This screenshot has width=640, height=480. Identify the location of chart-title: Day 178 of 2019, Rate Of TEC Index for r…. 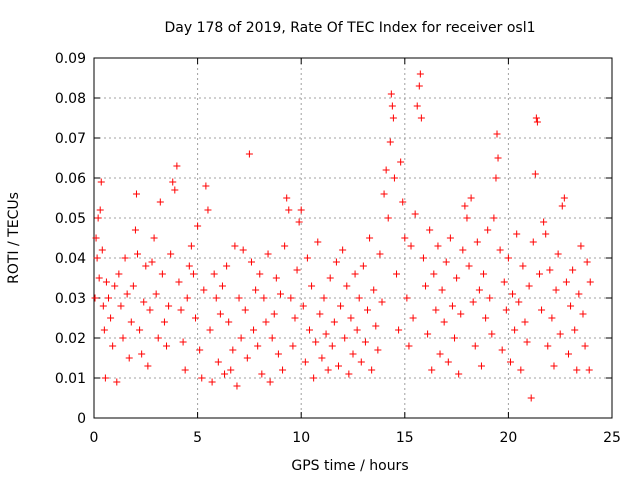
(349, 28).